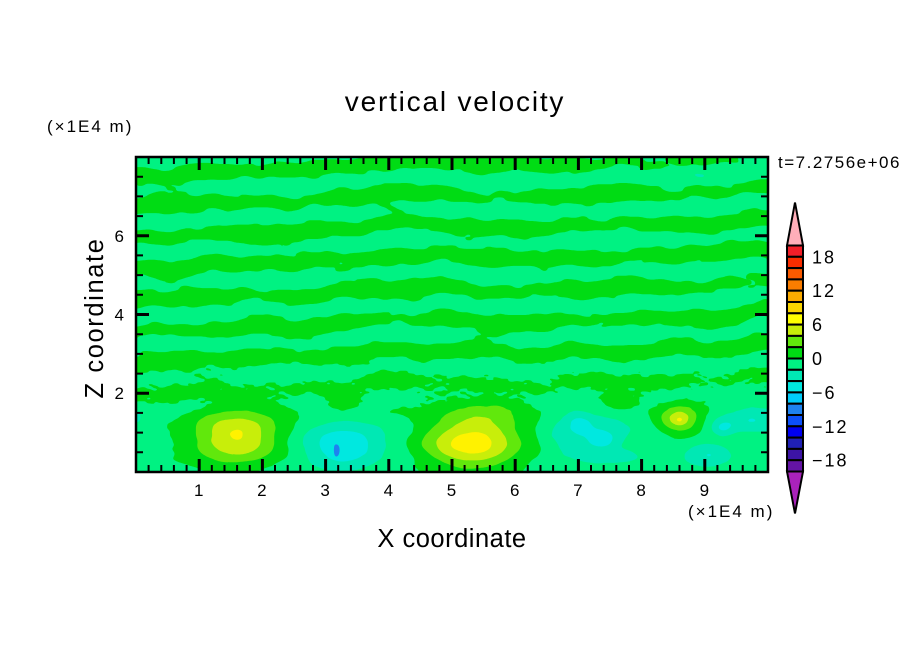  What do you see at coordinates (824, 291) in the screenshot?
I see `svg-text: 12` at bounding box center [824, 291].